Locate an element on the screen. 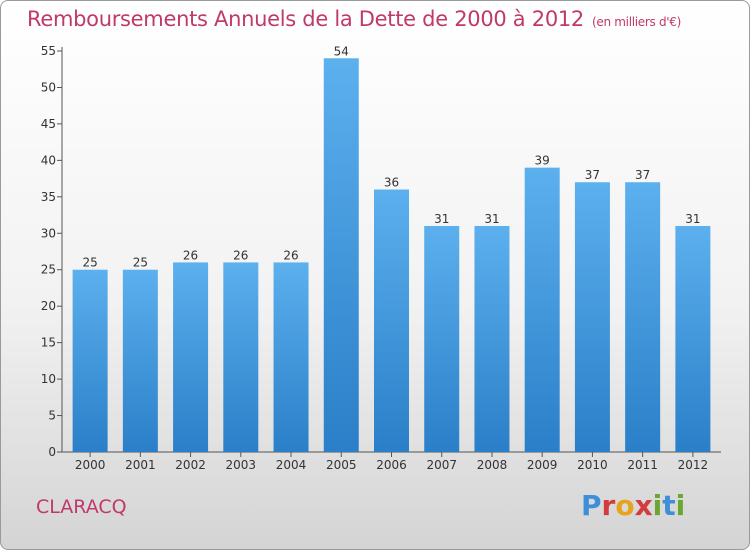 The height and width of the screenshot is (550, 750). x-tick-label: 2011 is located at coordinates (642, 465).